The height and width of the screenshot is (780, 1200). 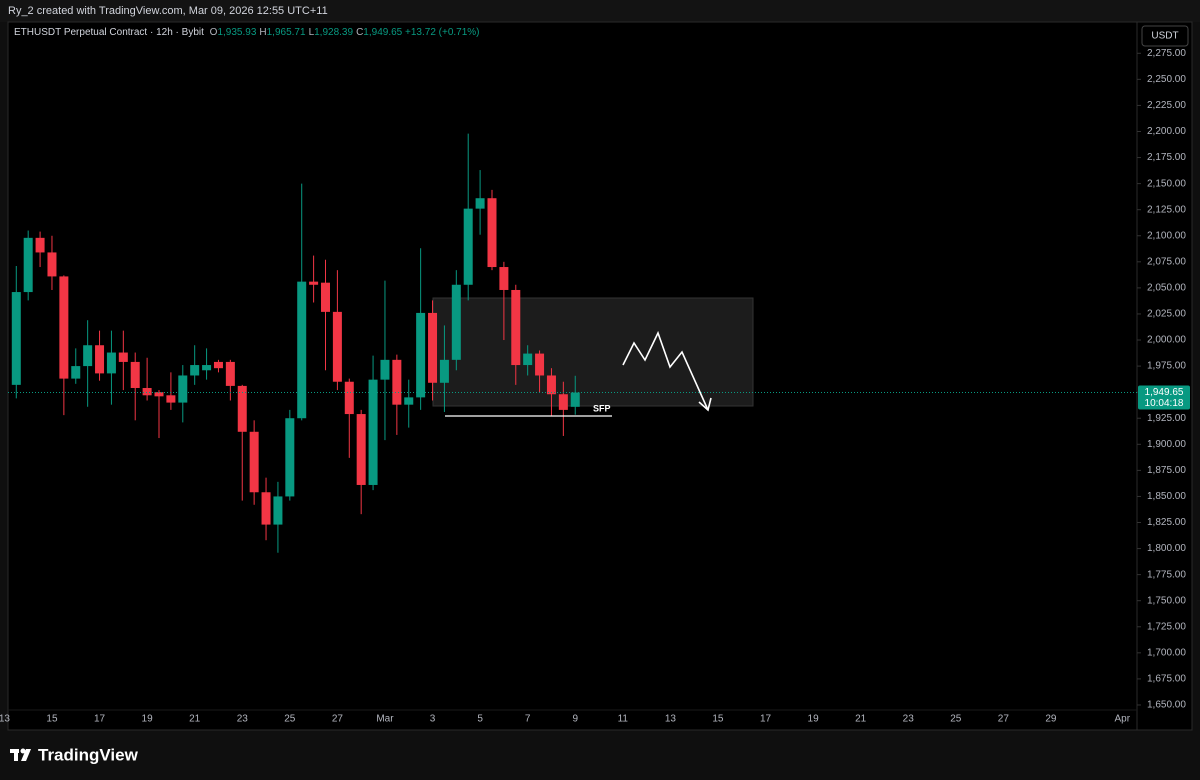 What do you see at coordinates (1166, 679) in the screenshot?
I see `y-tick-label: 1,675.00` at bounding box center [1166, 679].